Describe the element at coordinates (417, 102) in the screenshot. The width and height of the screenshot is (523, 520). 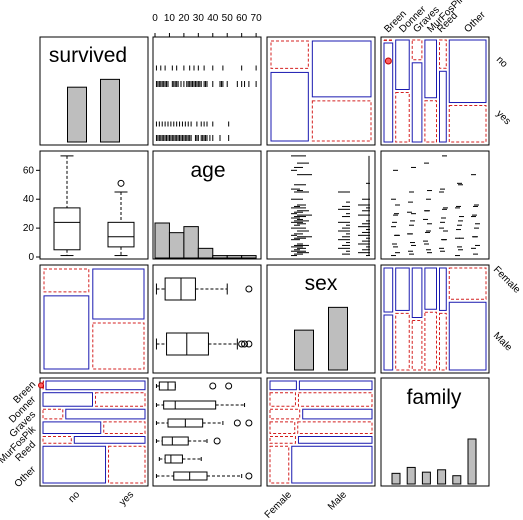
I see `tile-survived-yes-family-Graves` at that location.